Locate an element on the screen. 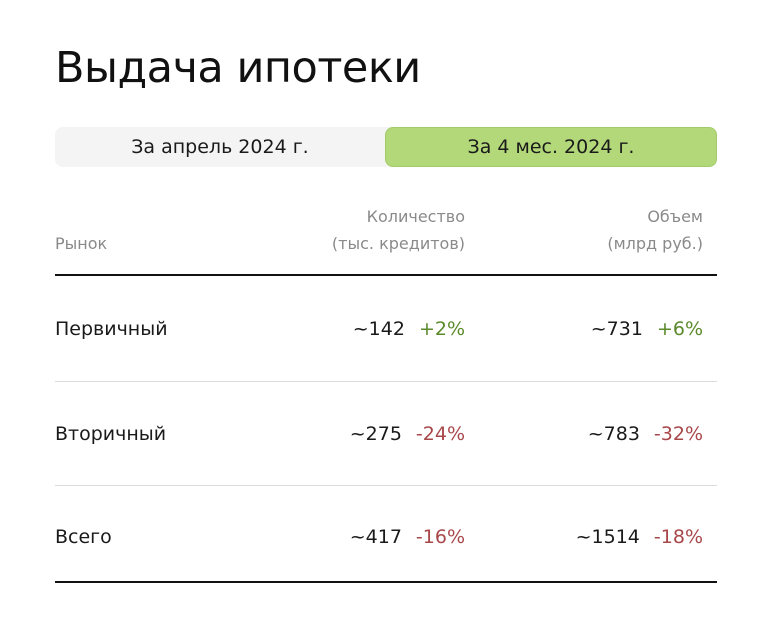 The image size is (758, 617). tab-4-months-2024: За 4 мес. 2024 г. is located at coordinates (551, 147).